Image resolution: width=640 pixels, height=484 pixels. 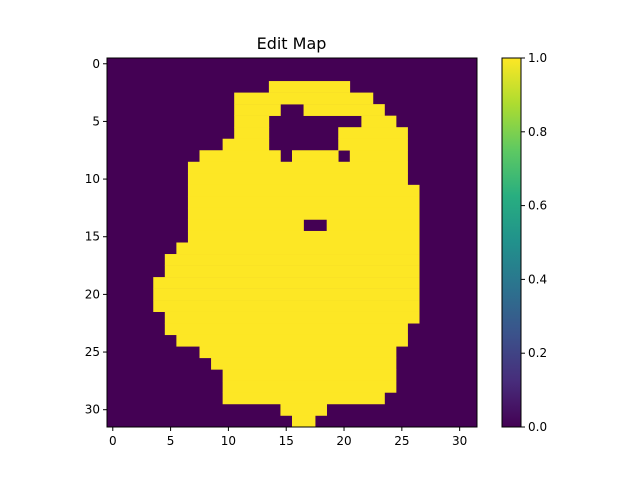 What do you see at coordinates (92, 410) in the screenshot?
I see `y-tick-label: 30` at bounding box center [92, 410].